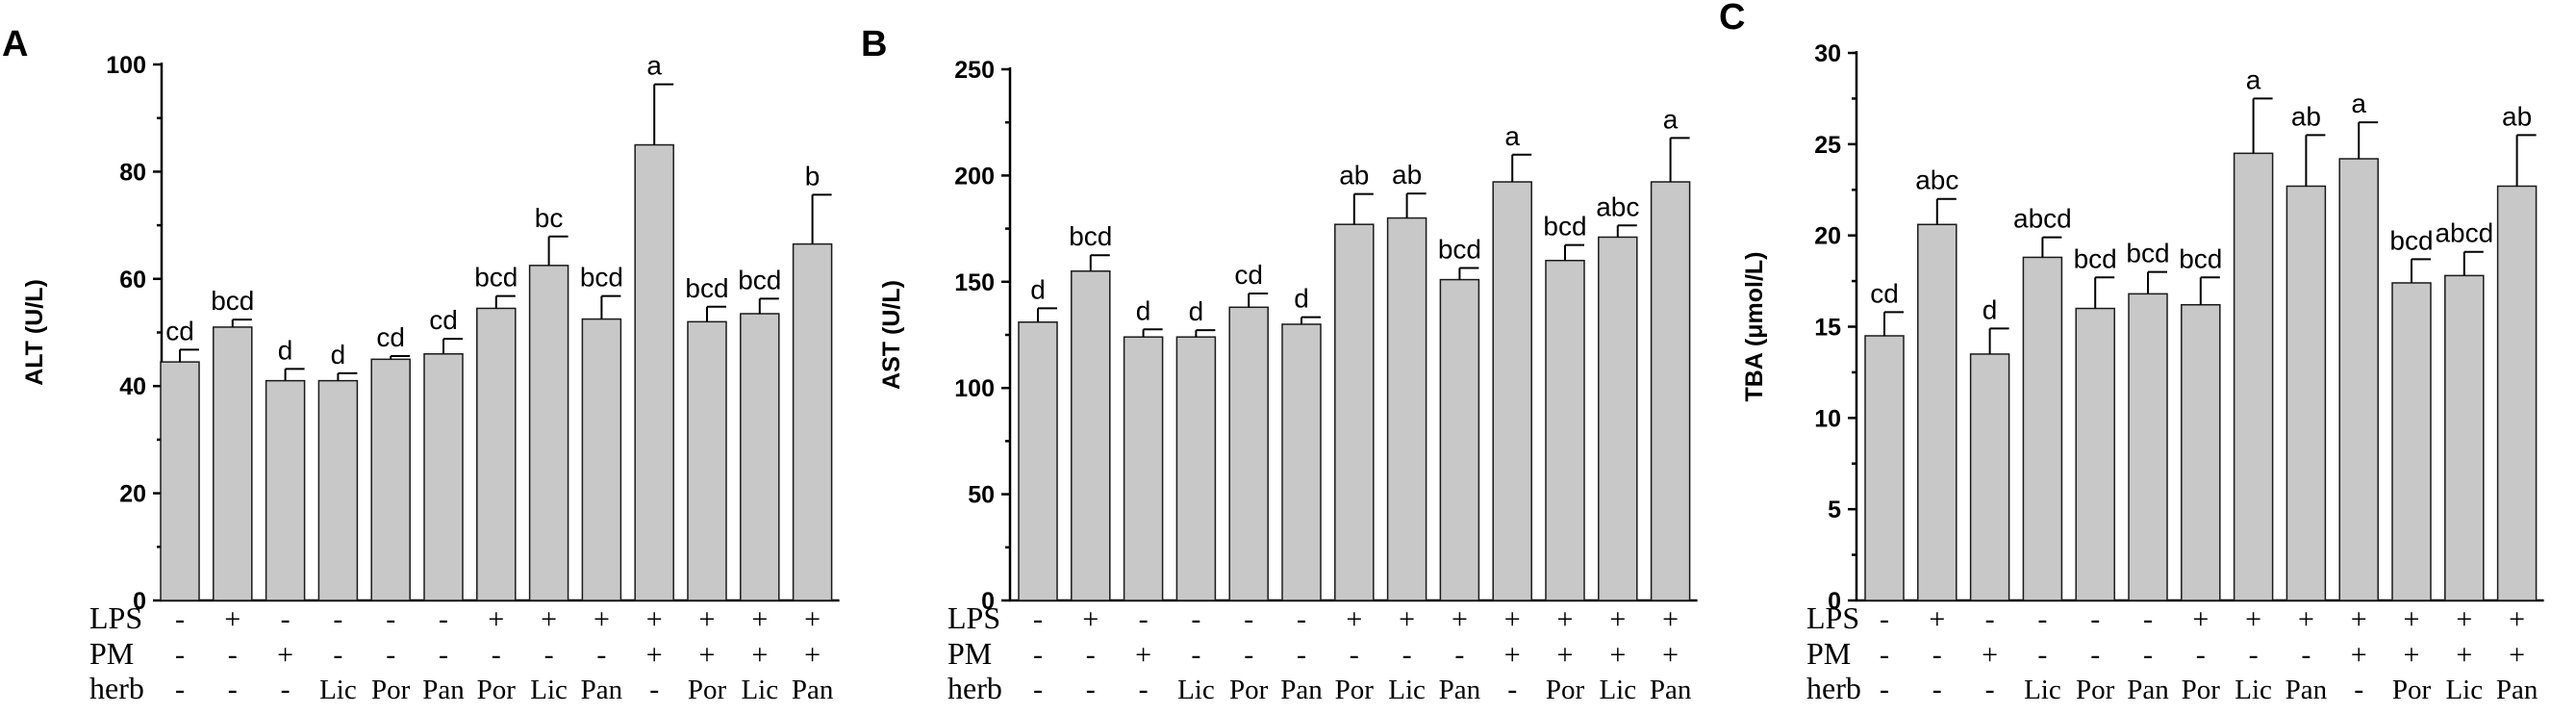 Image resolution: width=2576 pixels, height=714 pixels. Describe the element at coordinates (874, 44) in the screenshot. I see `panel-letter: B` at that location.